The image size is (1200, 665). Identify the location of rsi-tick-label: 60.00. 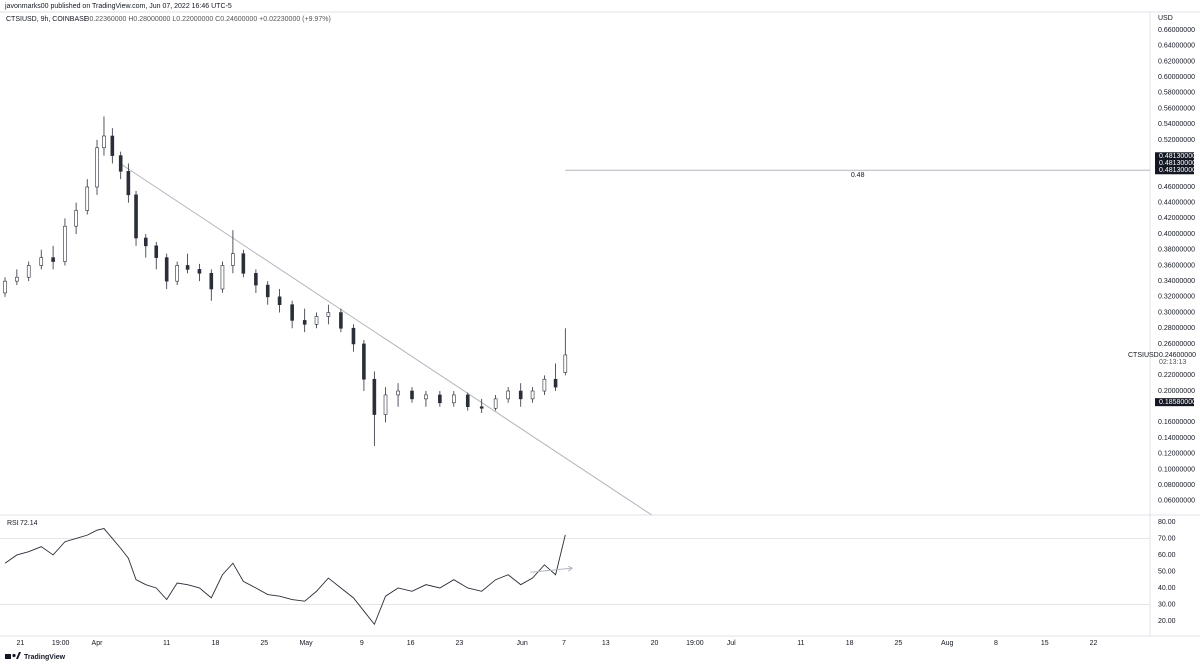
(1167, 555).